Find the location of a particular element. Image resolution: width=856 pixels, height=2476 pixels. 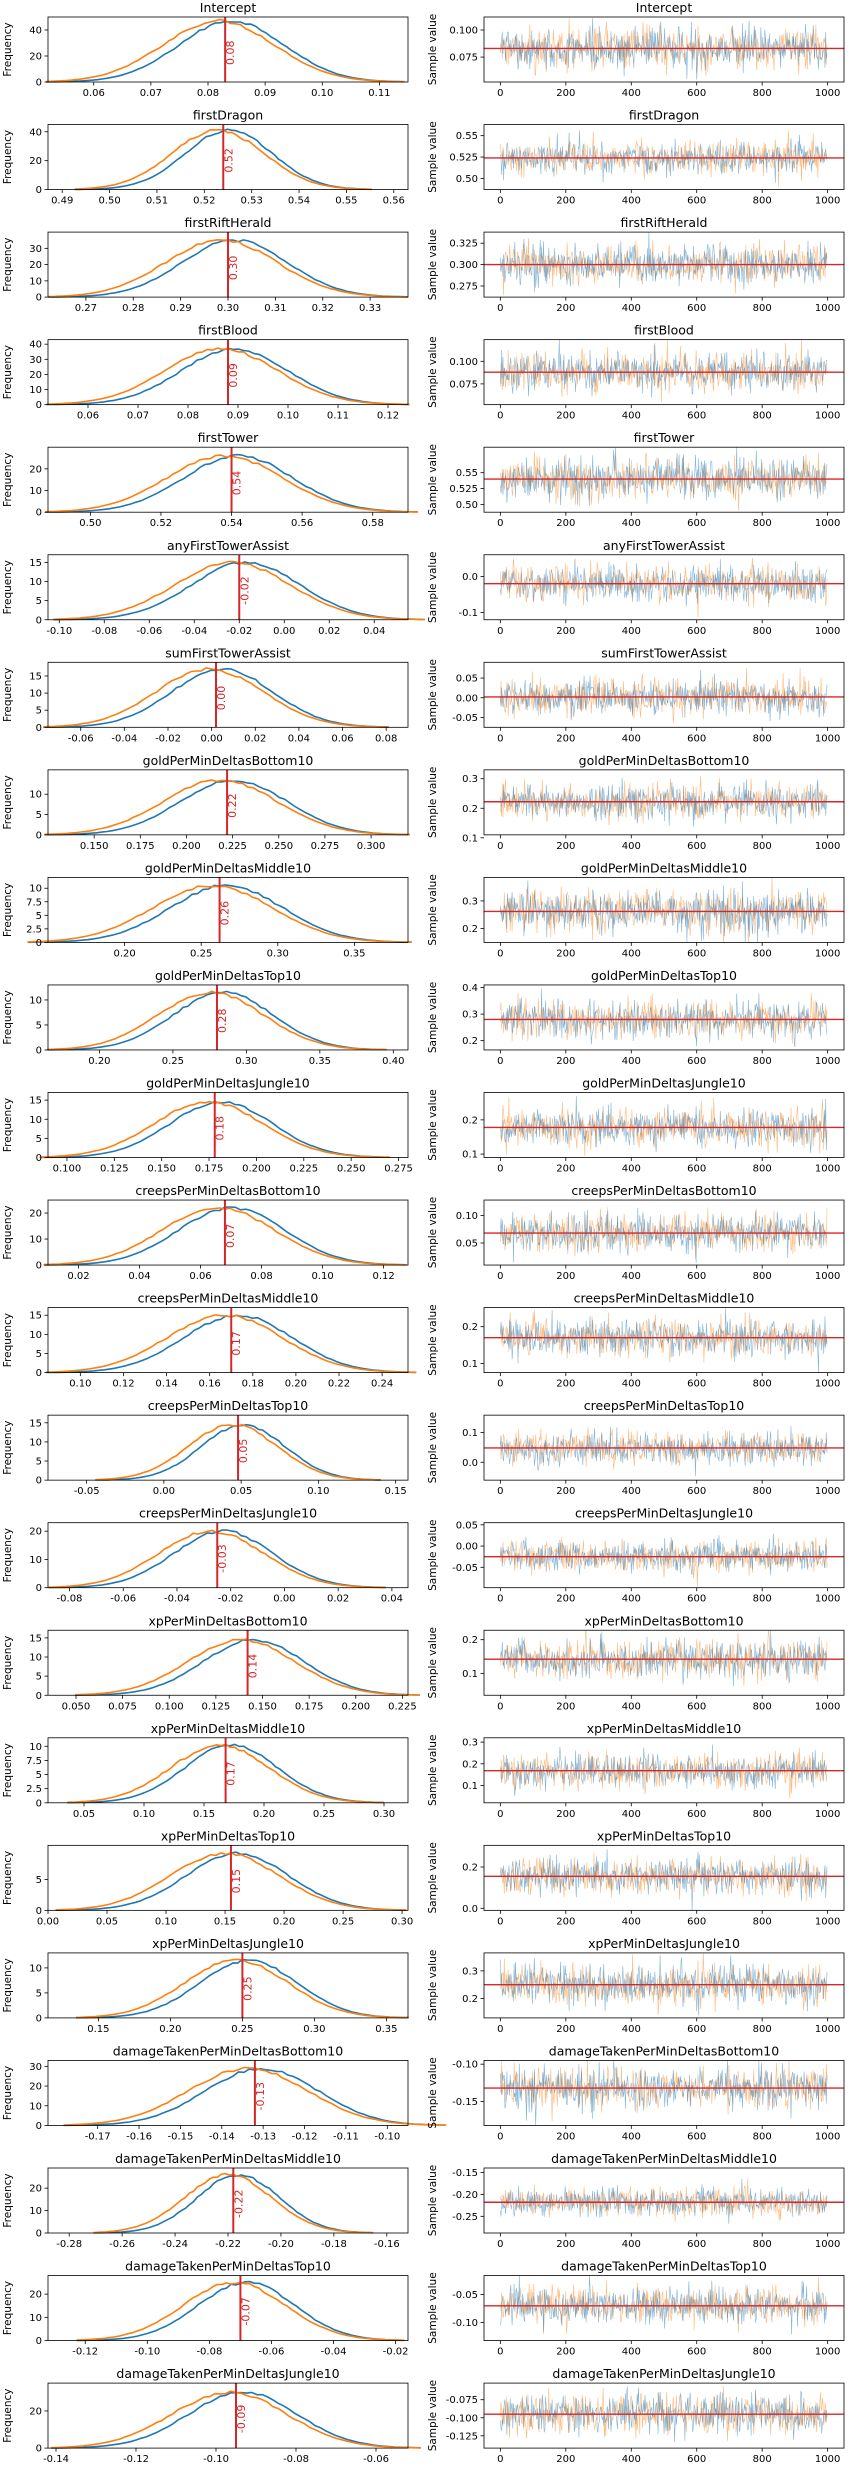

histogram-xtick-label: 0.50 is located at coordinates (90, 523).